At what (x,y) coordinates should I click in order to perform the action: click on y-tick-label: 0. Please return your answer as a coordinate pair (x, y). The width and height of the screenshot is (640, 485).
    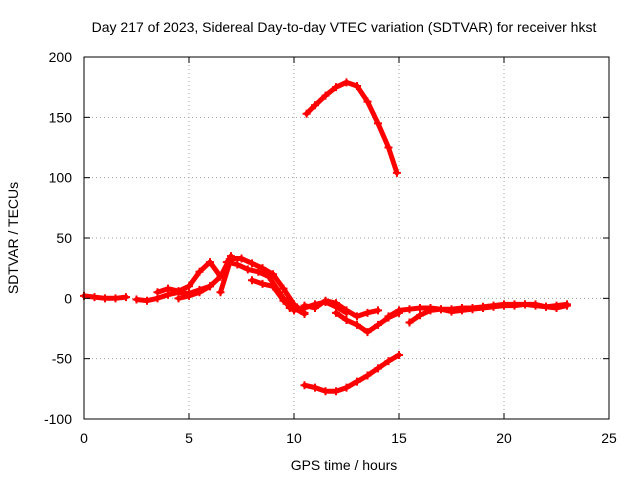
    Looking at the image, I should click on (68, 298).